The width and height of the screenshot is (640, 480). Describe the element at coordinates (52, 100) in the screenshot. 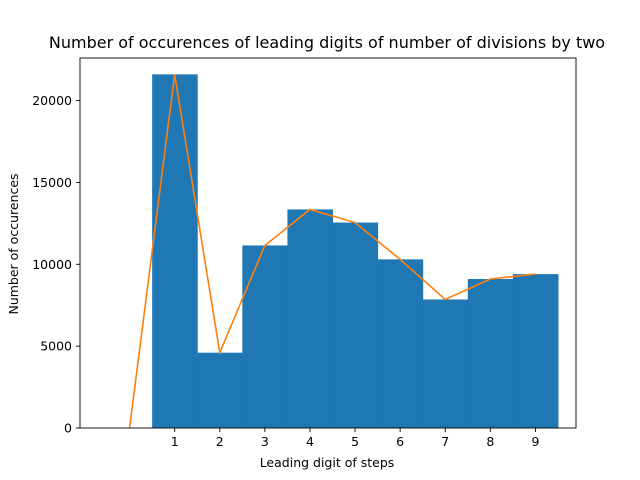

I see `y-tick-label: 20000` at that location.